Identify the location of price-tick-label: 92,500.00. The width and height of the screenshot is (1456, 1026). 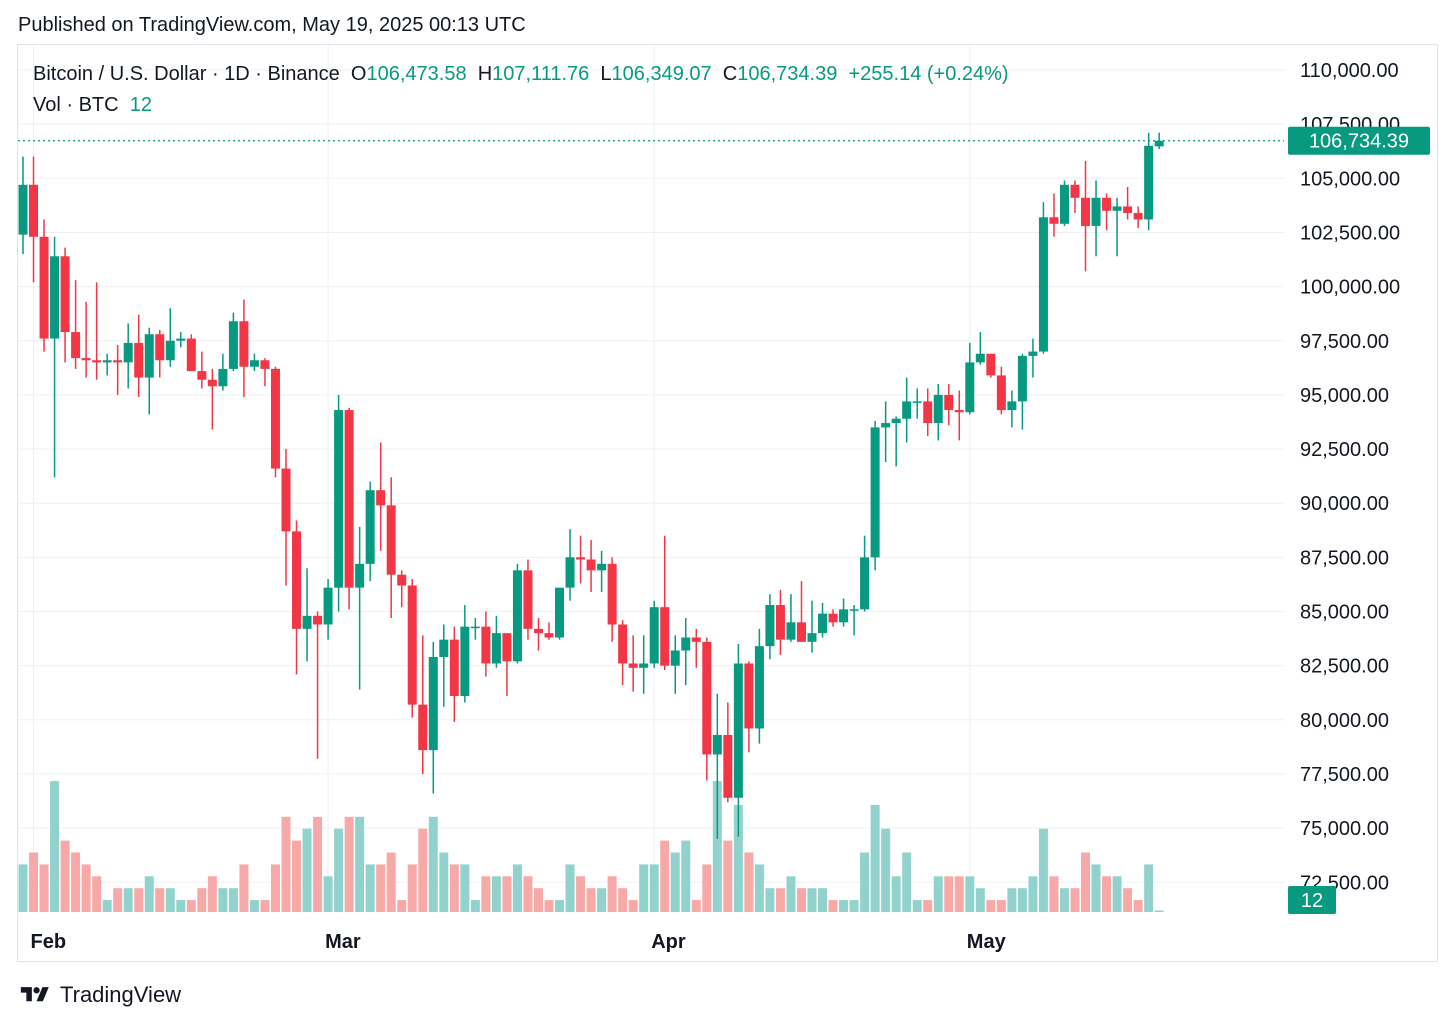
(1344, 450).